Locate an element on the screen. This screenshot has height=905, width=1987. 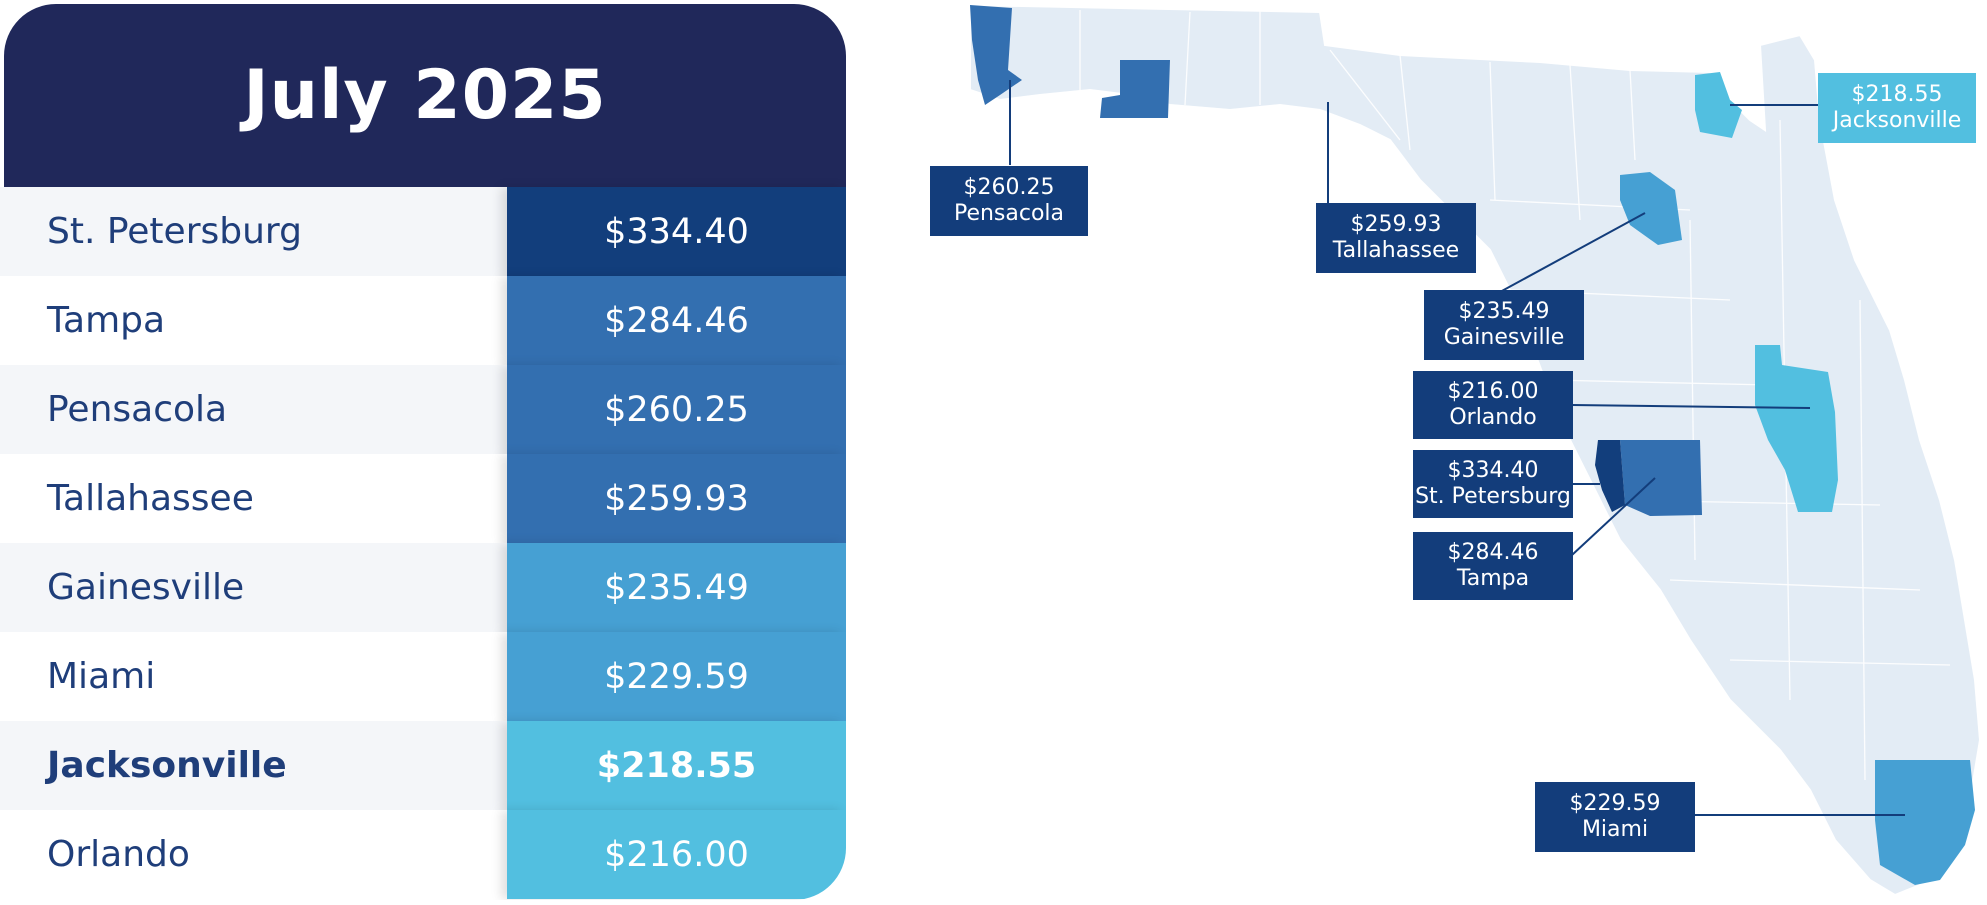
table-row: Gainesville $235.49 is located at coordinates (423, 587).